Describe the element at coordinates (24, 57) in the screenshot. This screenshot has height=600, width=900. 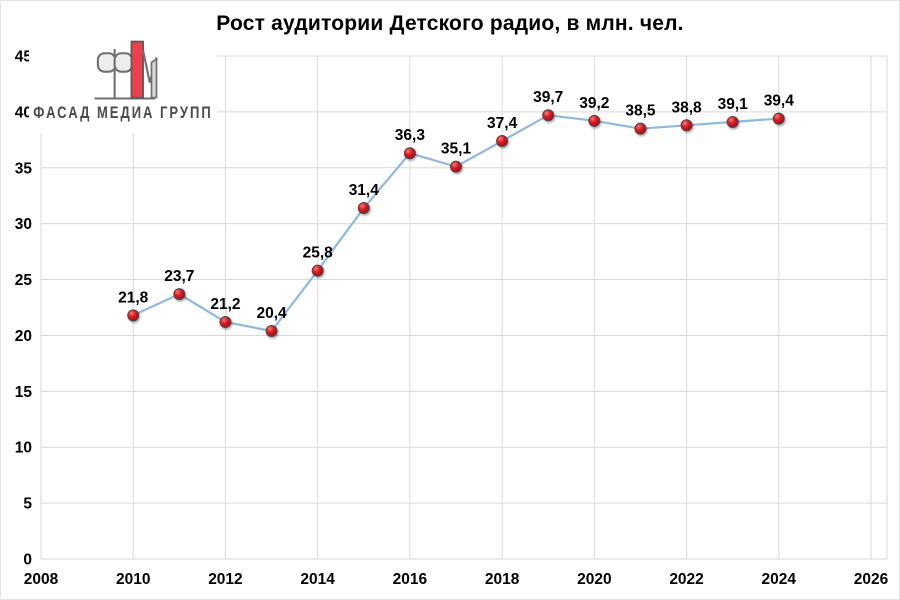
I see `y-axis-tick-label: 45` at that location.